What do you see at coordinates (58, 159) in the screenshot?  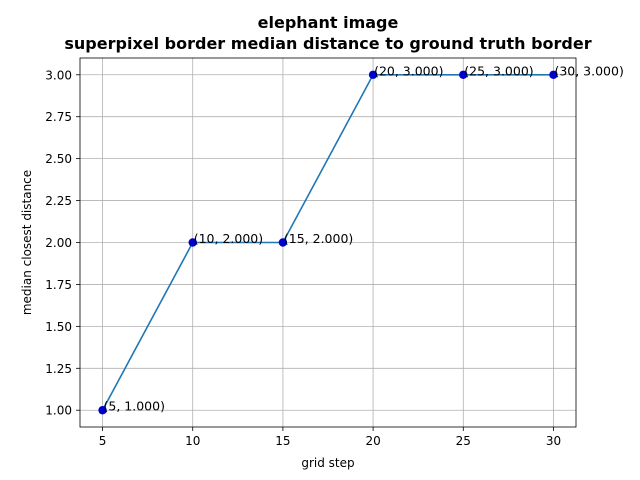 I see `y-tick-label: 2.50` at bounding box center [58, 159].